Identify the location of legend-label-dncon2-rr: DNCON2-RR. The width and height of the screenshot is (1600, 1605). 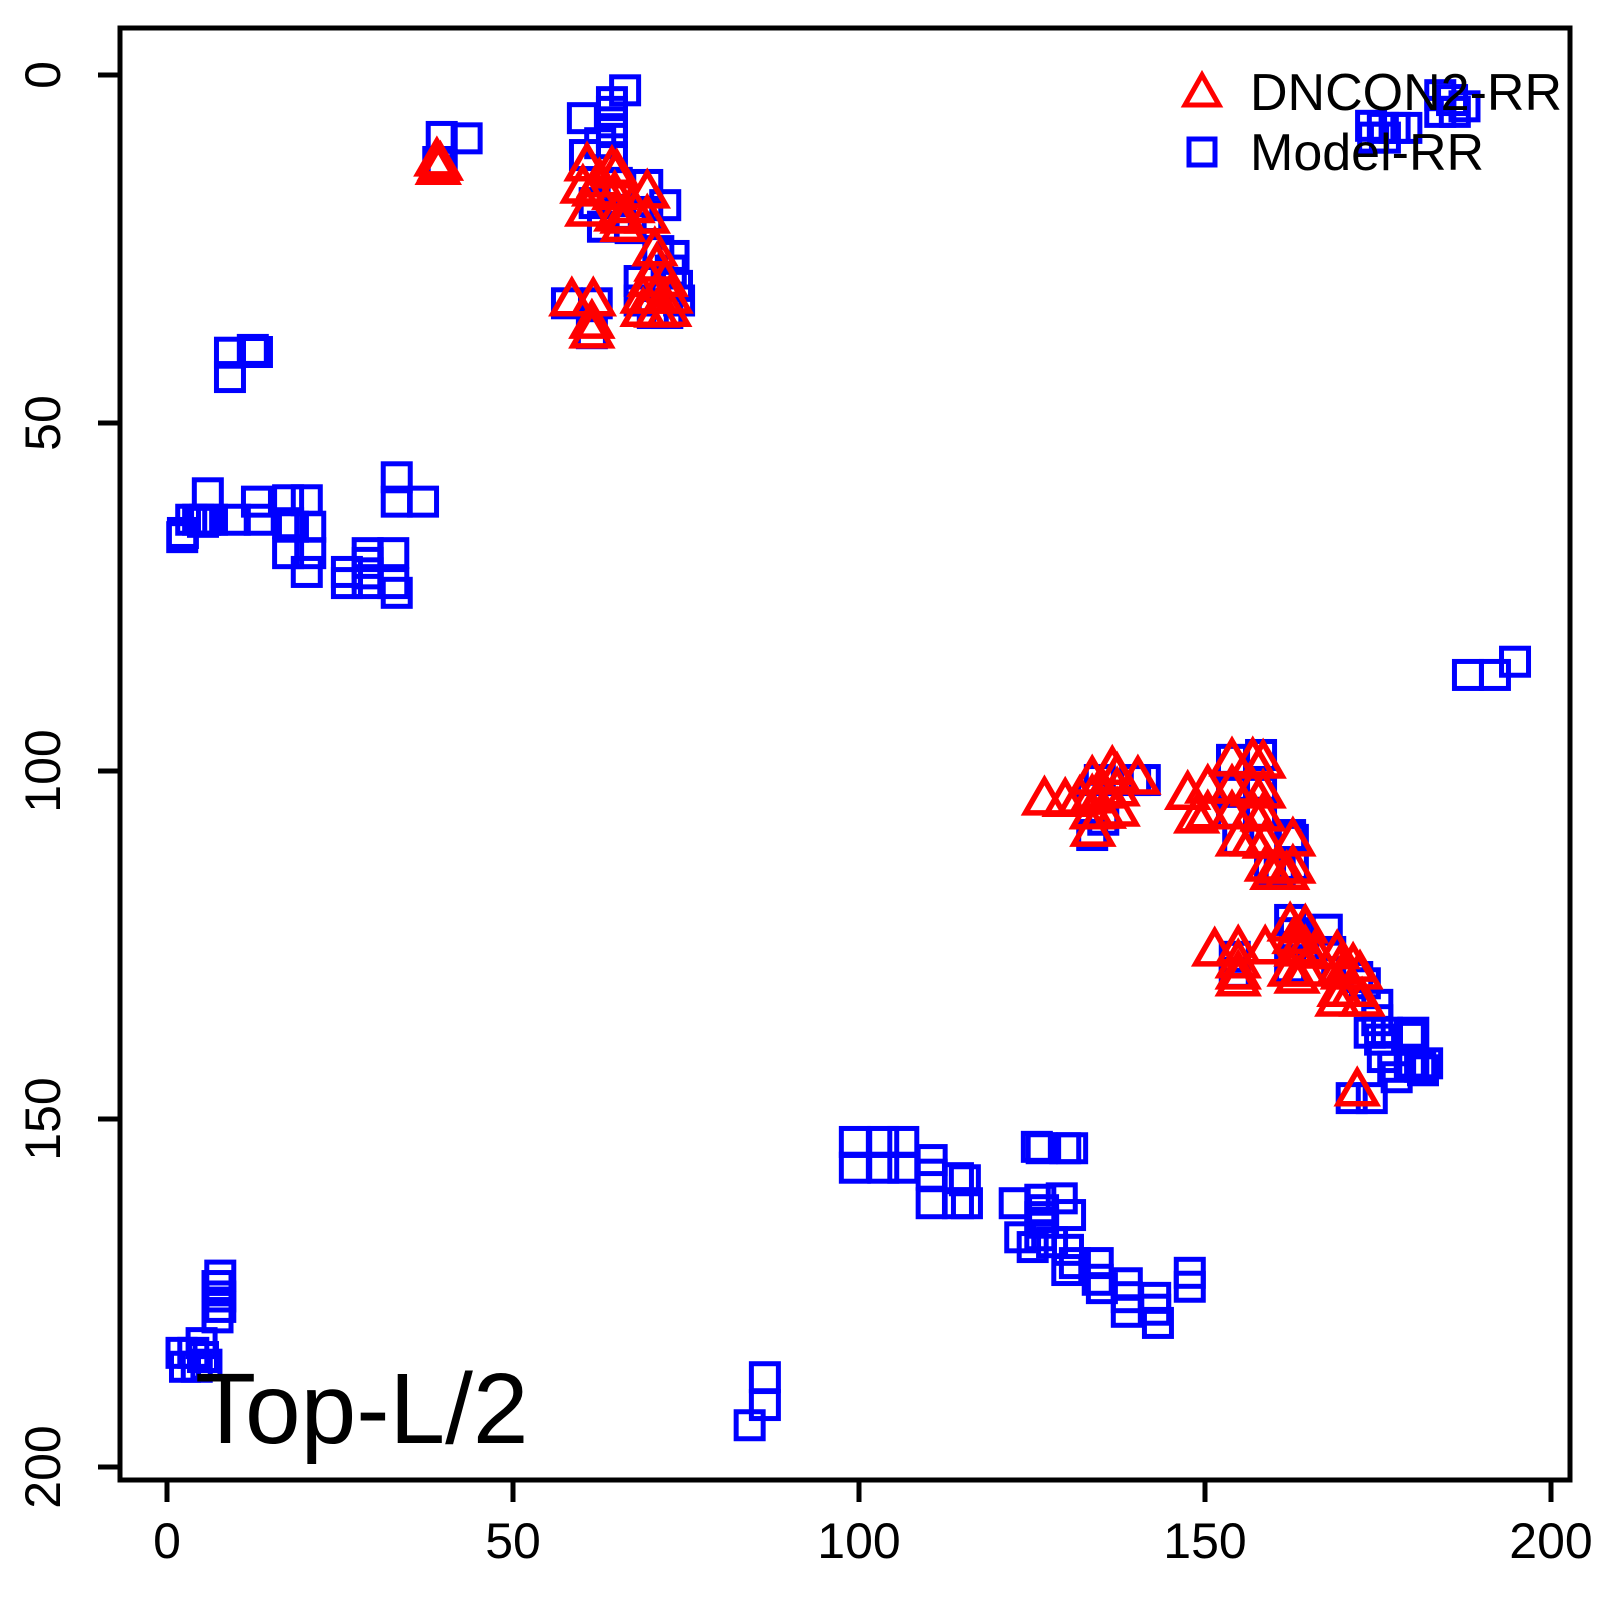
(1406, 93).